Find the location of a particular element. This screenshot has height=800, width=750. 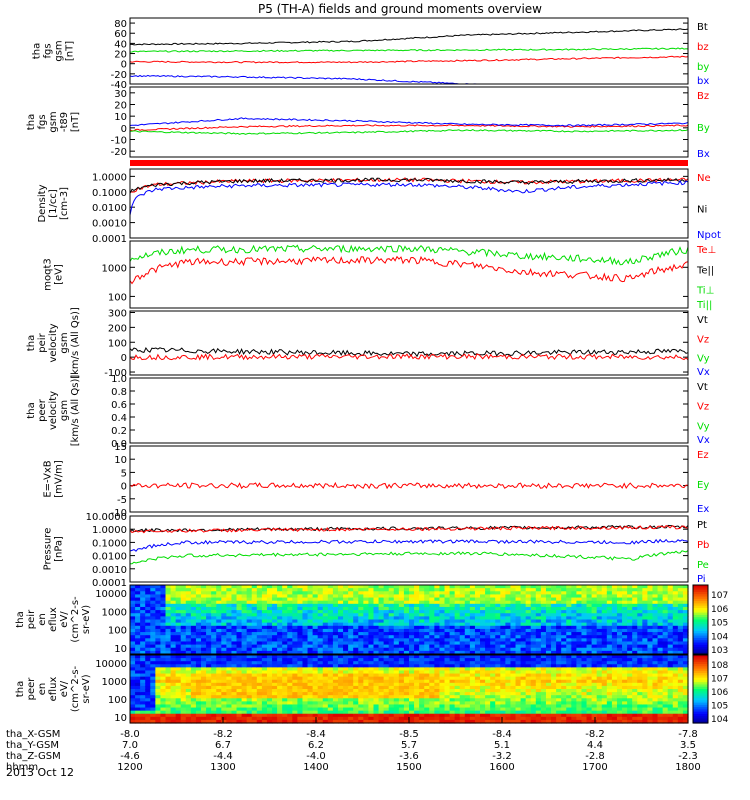

ytick-label: 0.0100 is located at coordinates (109, 208).